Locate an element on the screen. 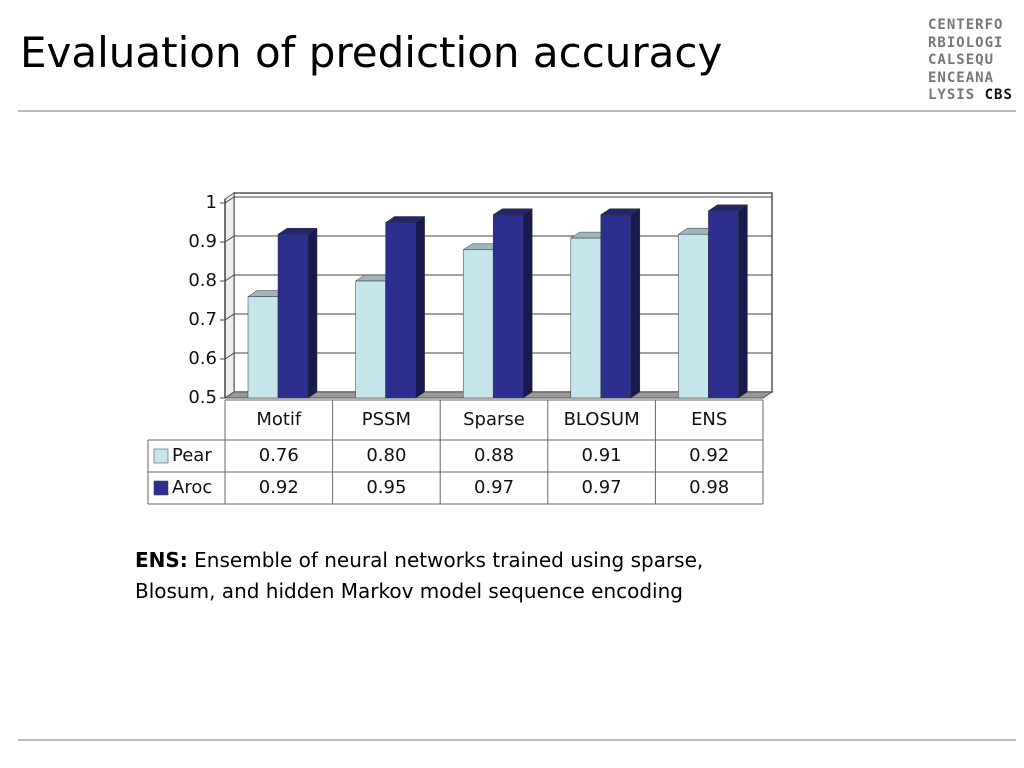 Image resolution: width=1024 pixels, height=768 pixels. y-tick-label: 0.7 is located at coordinates (202, 319).